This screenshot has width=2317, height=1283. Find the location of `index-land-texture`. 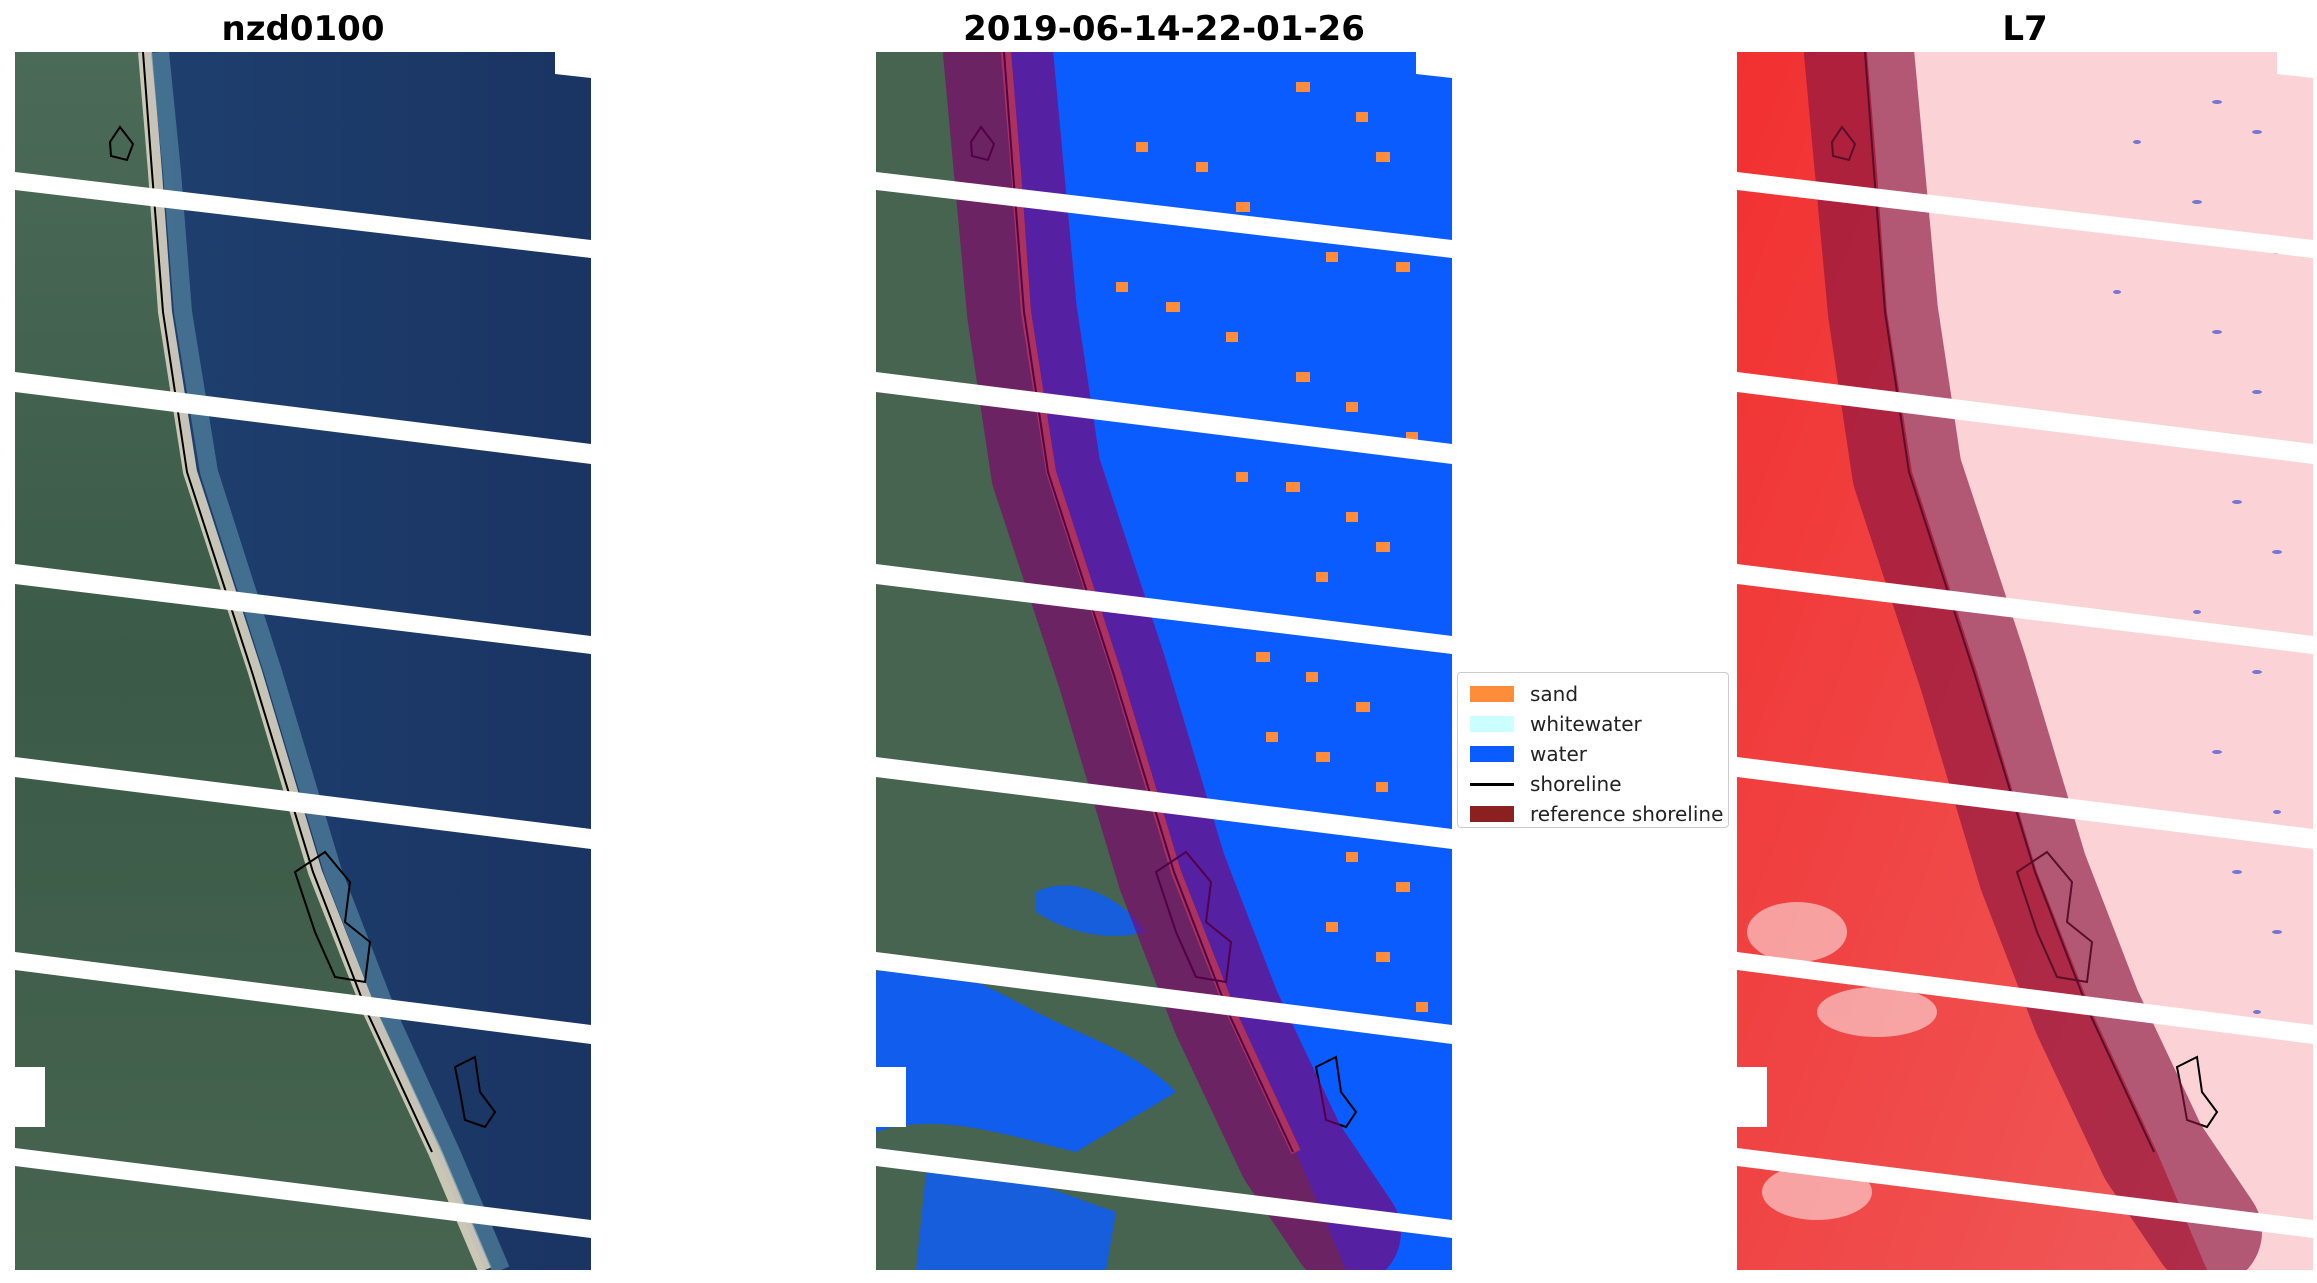

index-land-texture is located at coordinates (1842, 1061).